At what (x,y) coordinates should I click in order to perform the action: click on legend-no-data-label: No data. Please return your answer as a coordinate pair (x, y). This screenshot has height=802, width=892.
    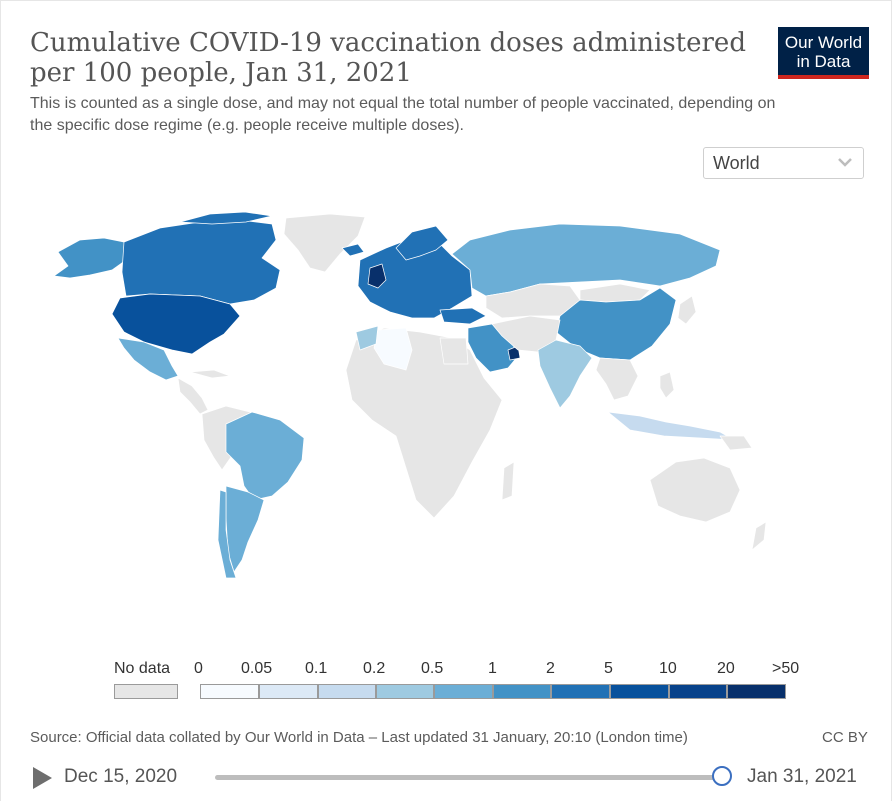
    Looking at the image, I should click on (142, 668).